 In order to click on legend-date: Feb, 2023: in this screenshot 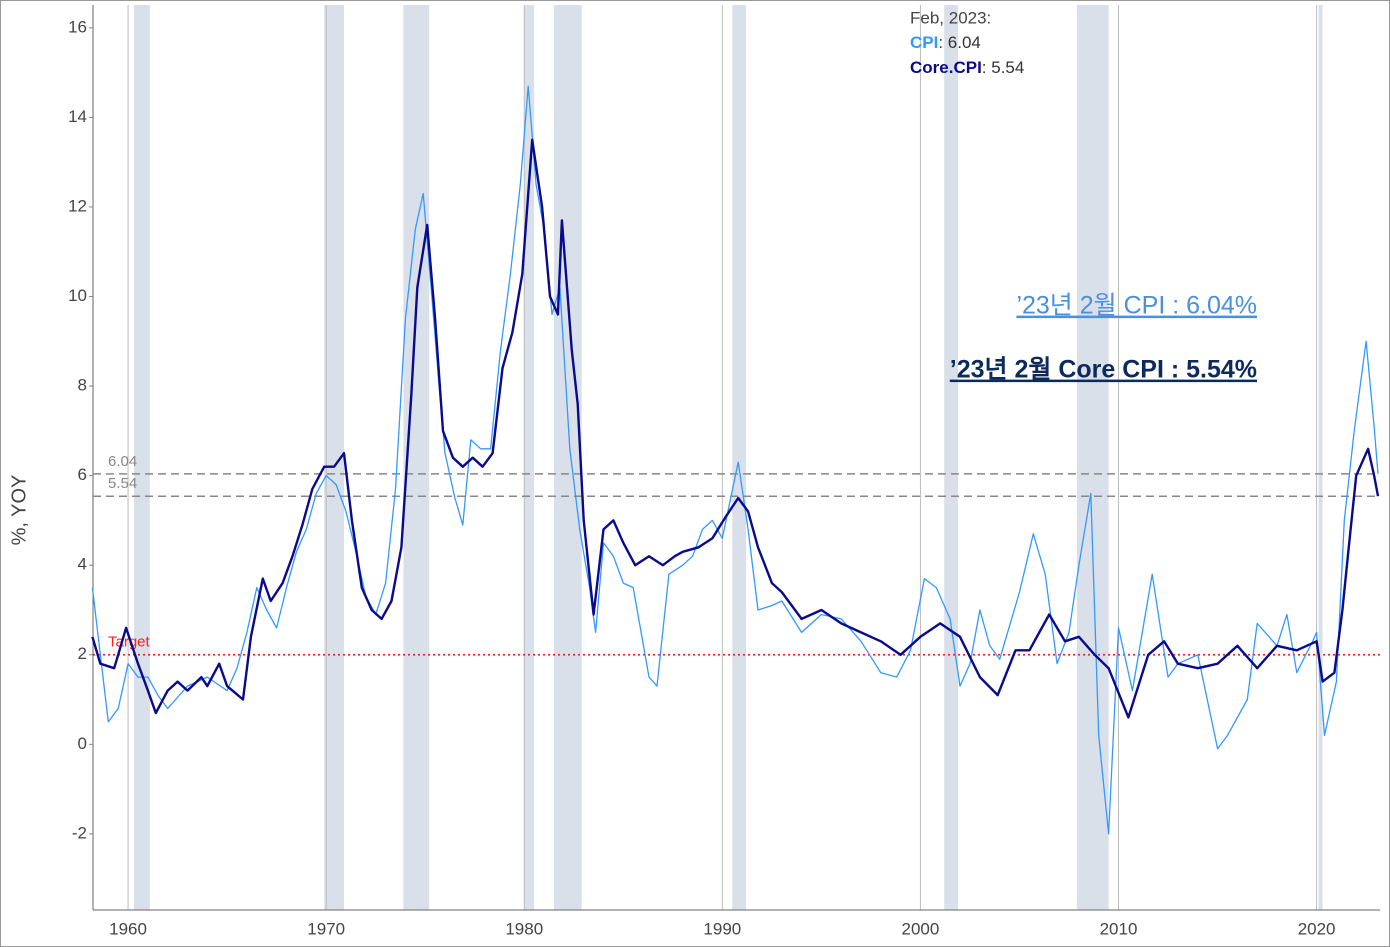, I will do `click(950, 17)`.